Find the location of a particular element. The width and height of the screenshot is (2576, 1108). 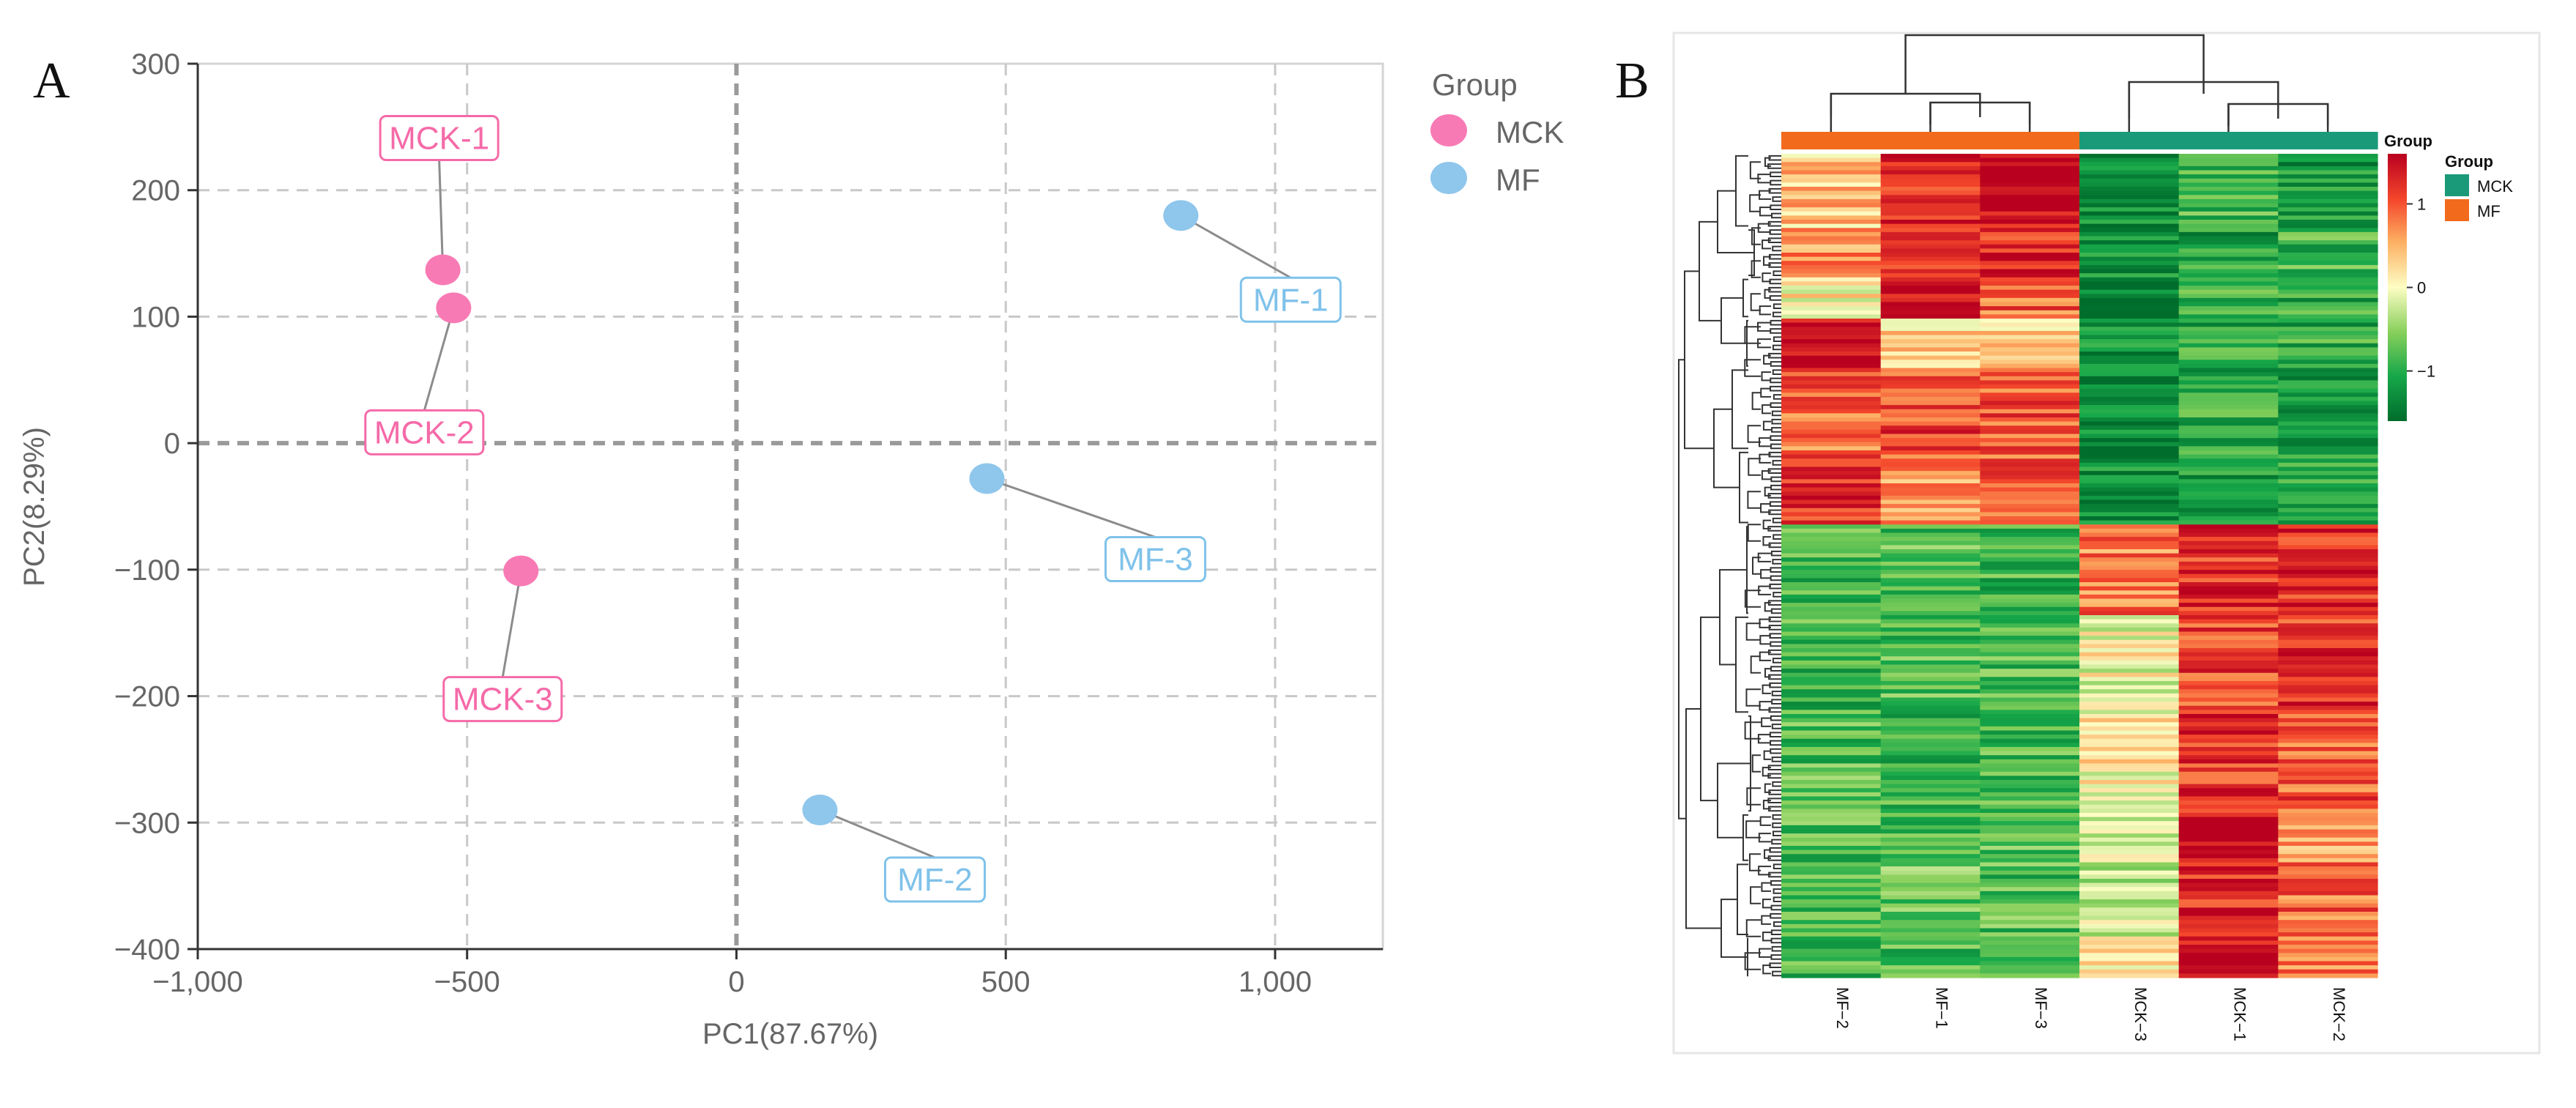

group-legend-title: Group is located at coordinates (2469, 161).